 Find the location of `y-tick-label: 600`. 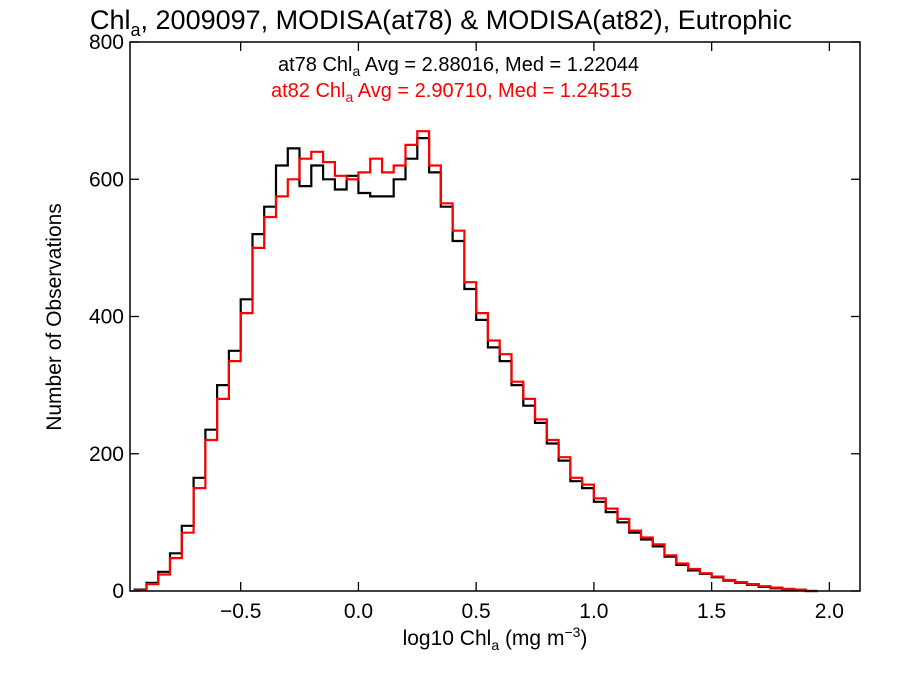

y-tick-label: 600 is located at coordinates (106, 179).